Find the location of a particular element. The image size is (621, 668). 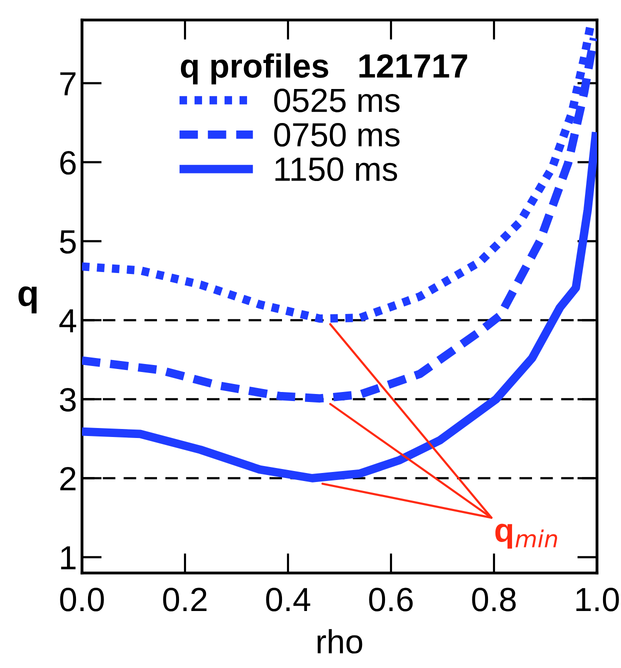

legend-label: 0525 ms is located at coordinates (337, 100).